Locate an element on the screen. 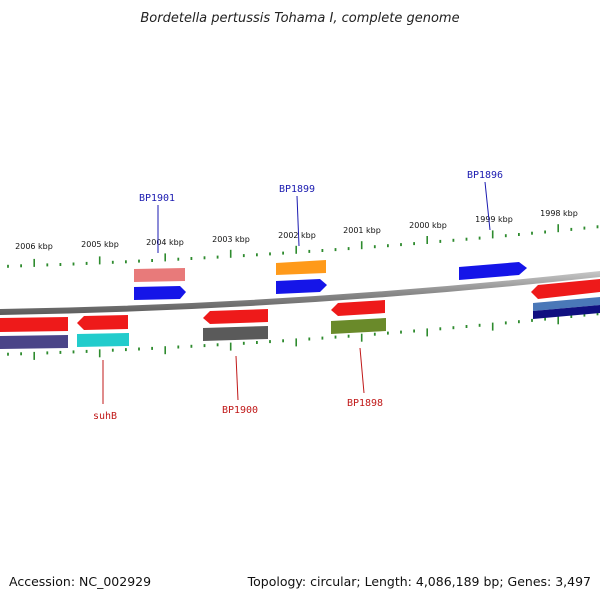 The image size is (600, 600). gene-label-forward: BP1901 is located at coordinates (157, 198).